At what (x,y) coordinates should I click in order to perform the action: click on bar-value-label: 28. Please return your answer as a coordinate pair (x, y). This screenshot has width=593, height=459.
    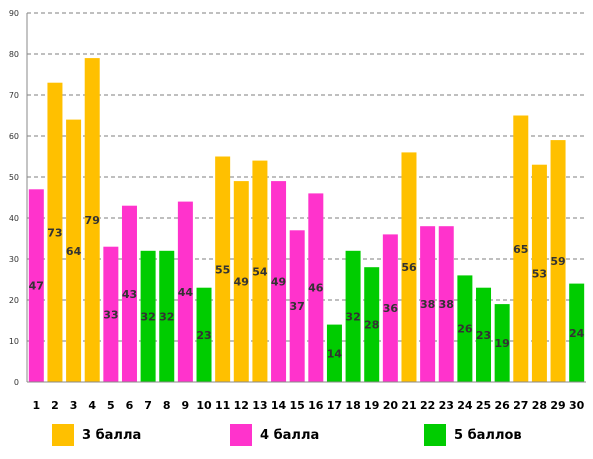
    Looking at the image, I should click on (371, 325).